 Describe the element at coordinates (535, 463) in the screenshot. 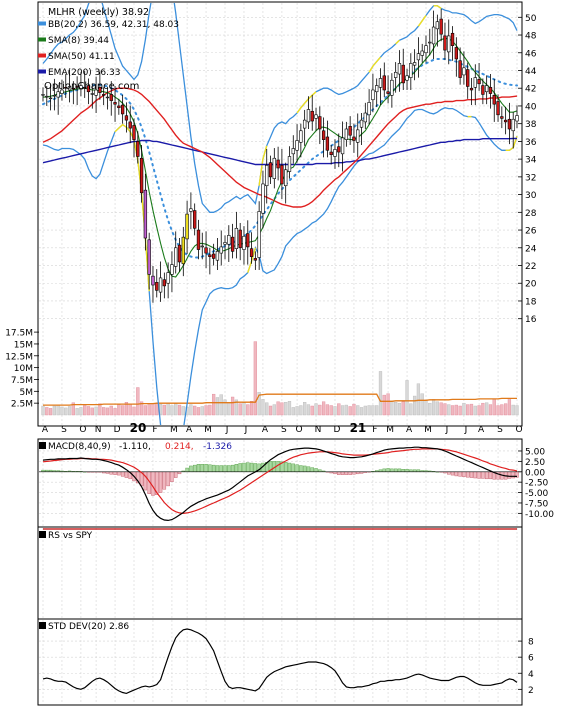

I see `macd-ytick-label-1: 2.50` at that location.